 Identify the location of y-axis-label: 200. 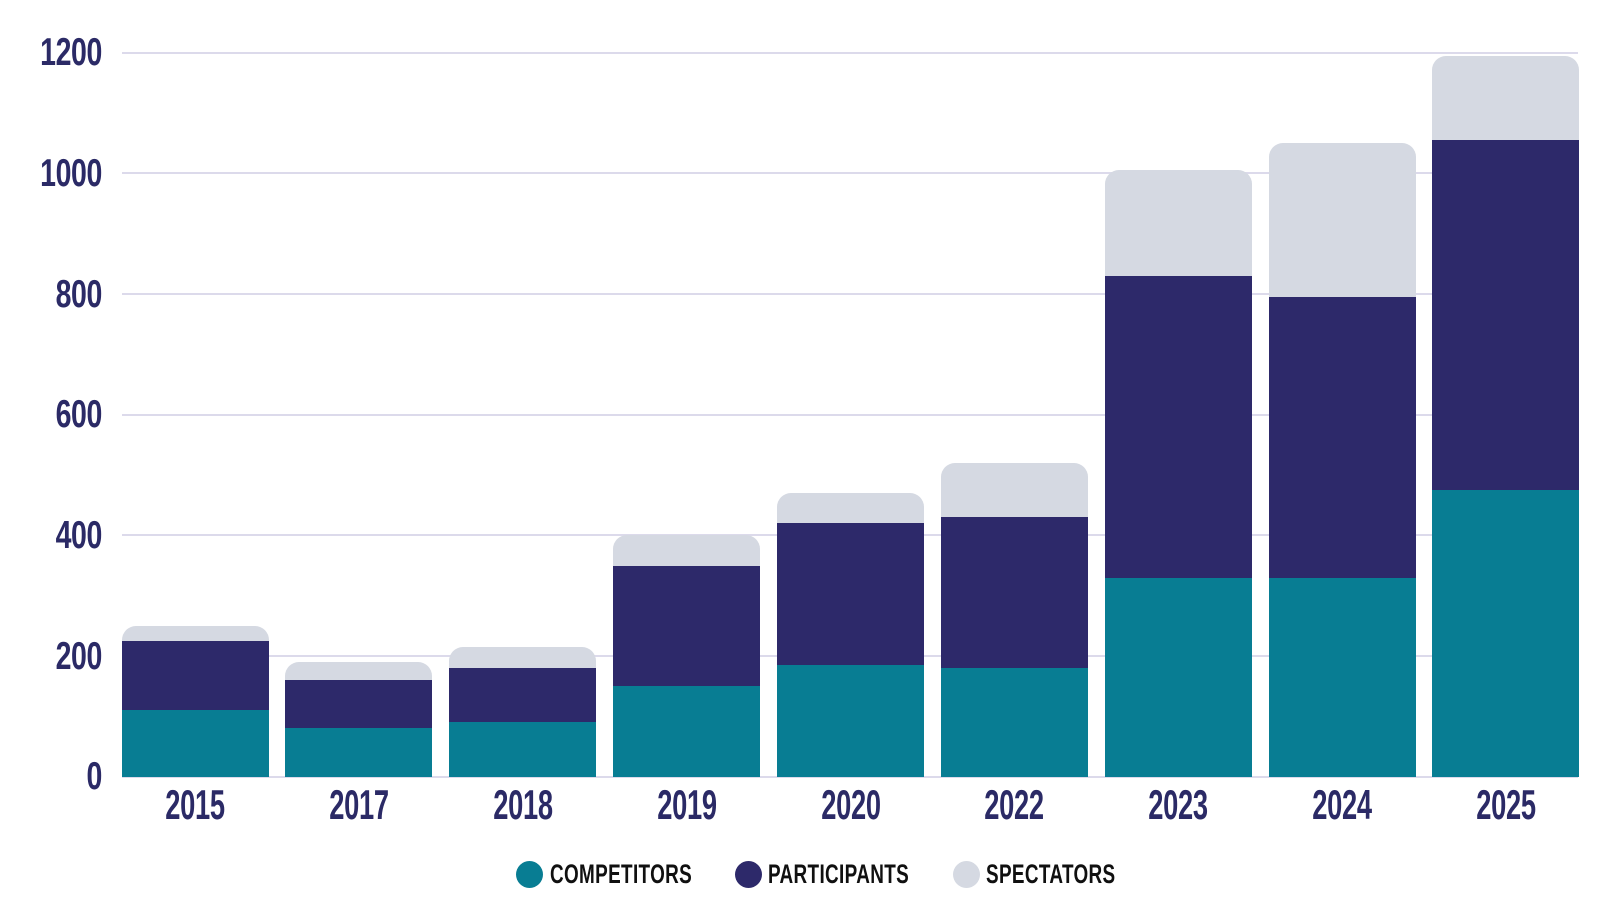
(79, 656).